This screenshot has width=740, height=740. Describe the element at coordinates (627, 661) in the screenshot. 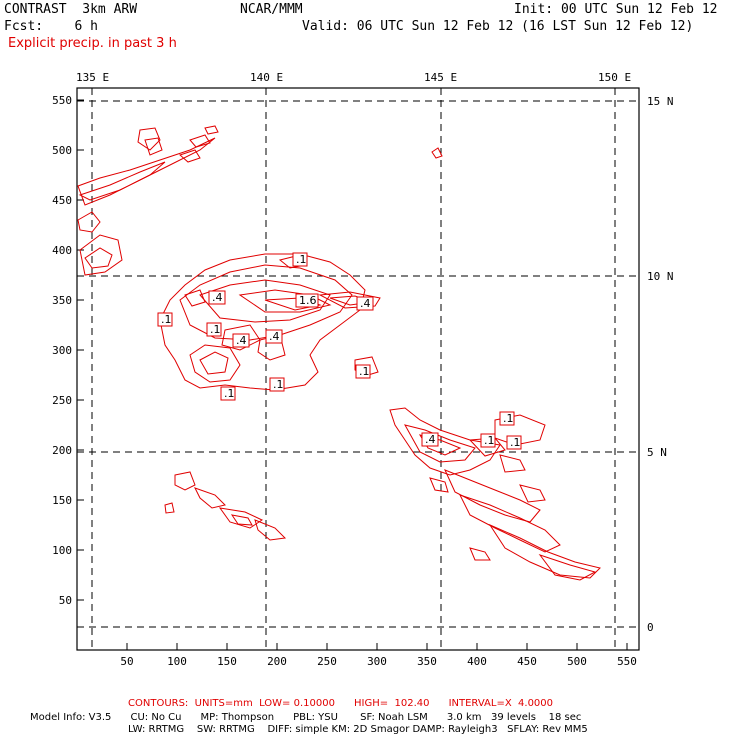

I see `x-tick-label: 550` at that location.